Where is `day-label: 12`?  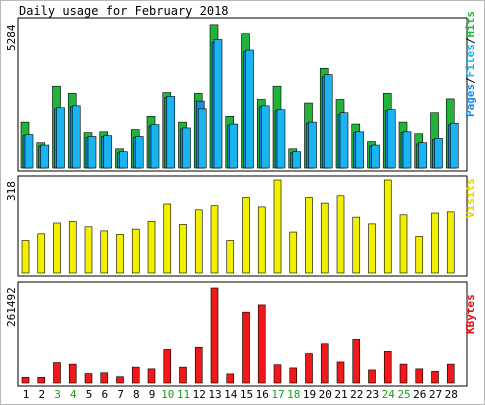
day-label: 12 is located at coordinates (199, 394).